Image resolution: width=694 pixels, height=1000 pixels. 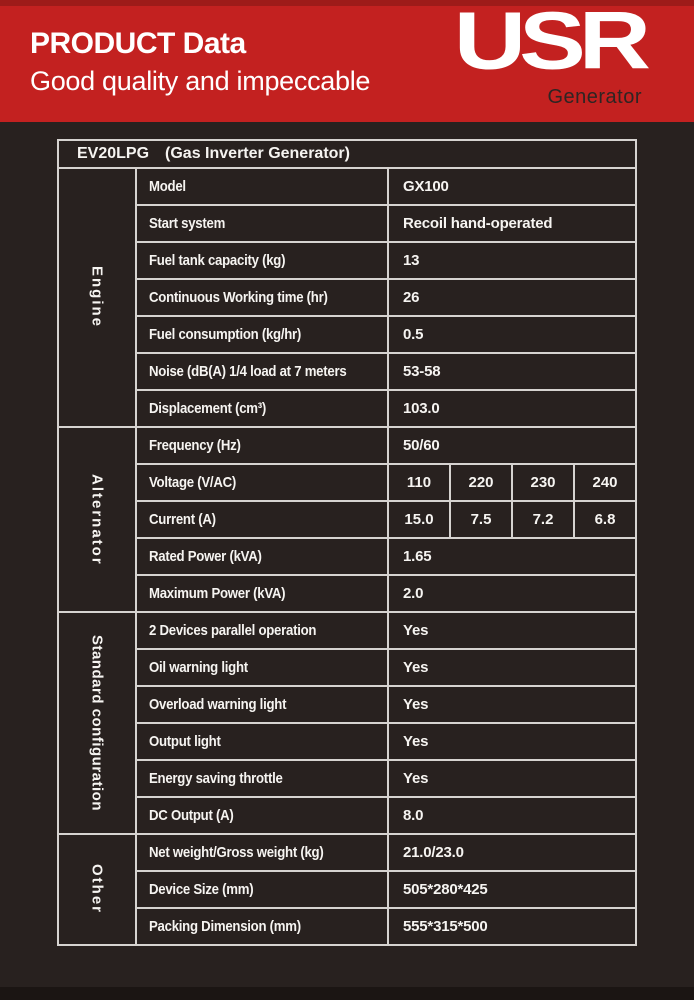 I want to click on row-label: Start system, so click(x=187, y=223).